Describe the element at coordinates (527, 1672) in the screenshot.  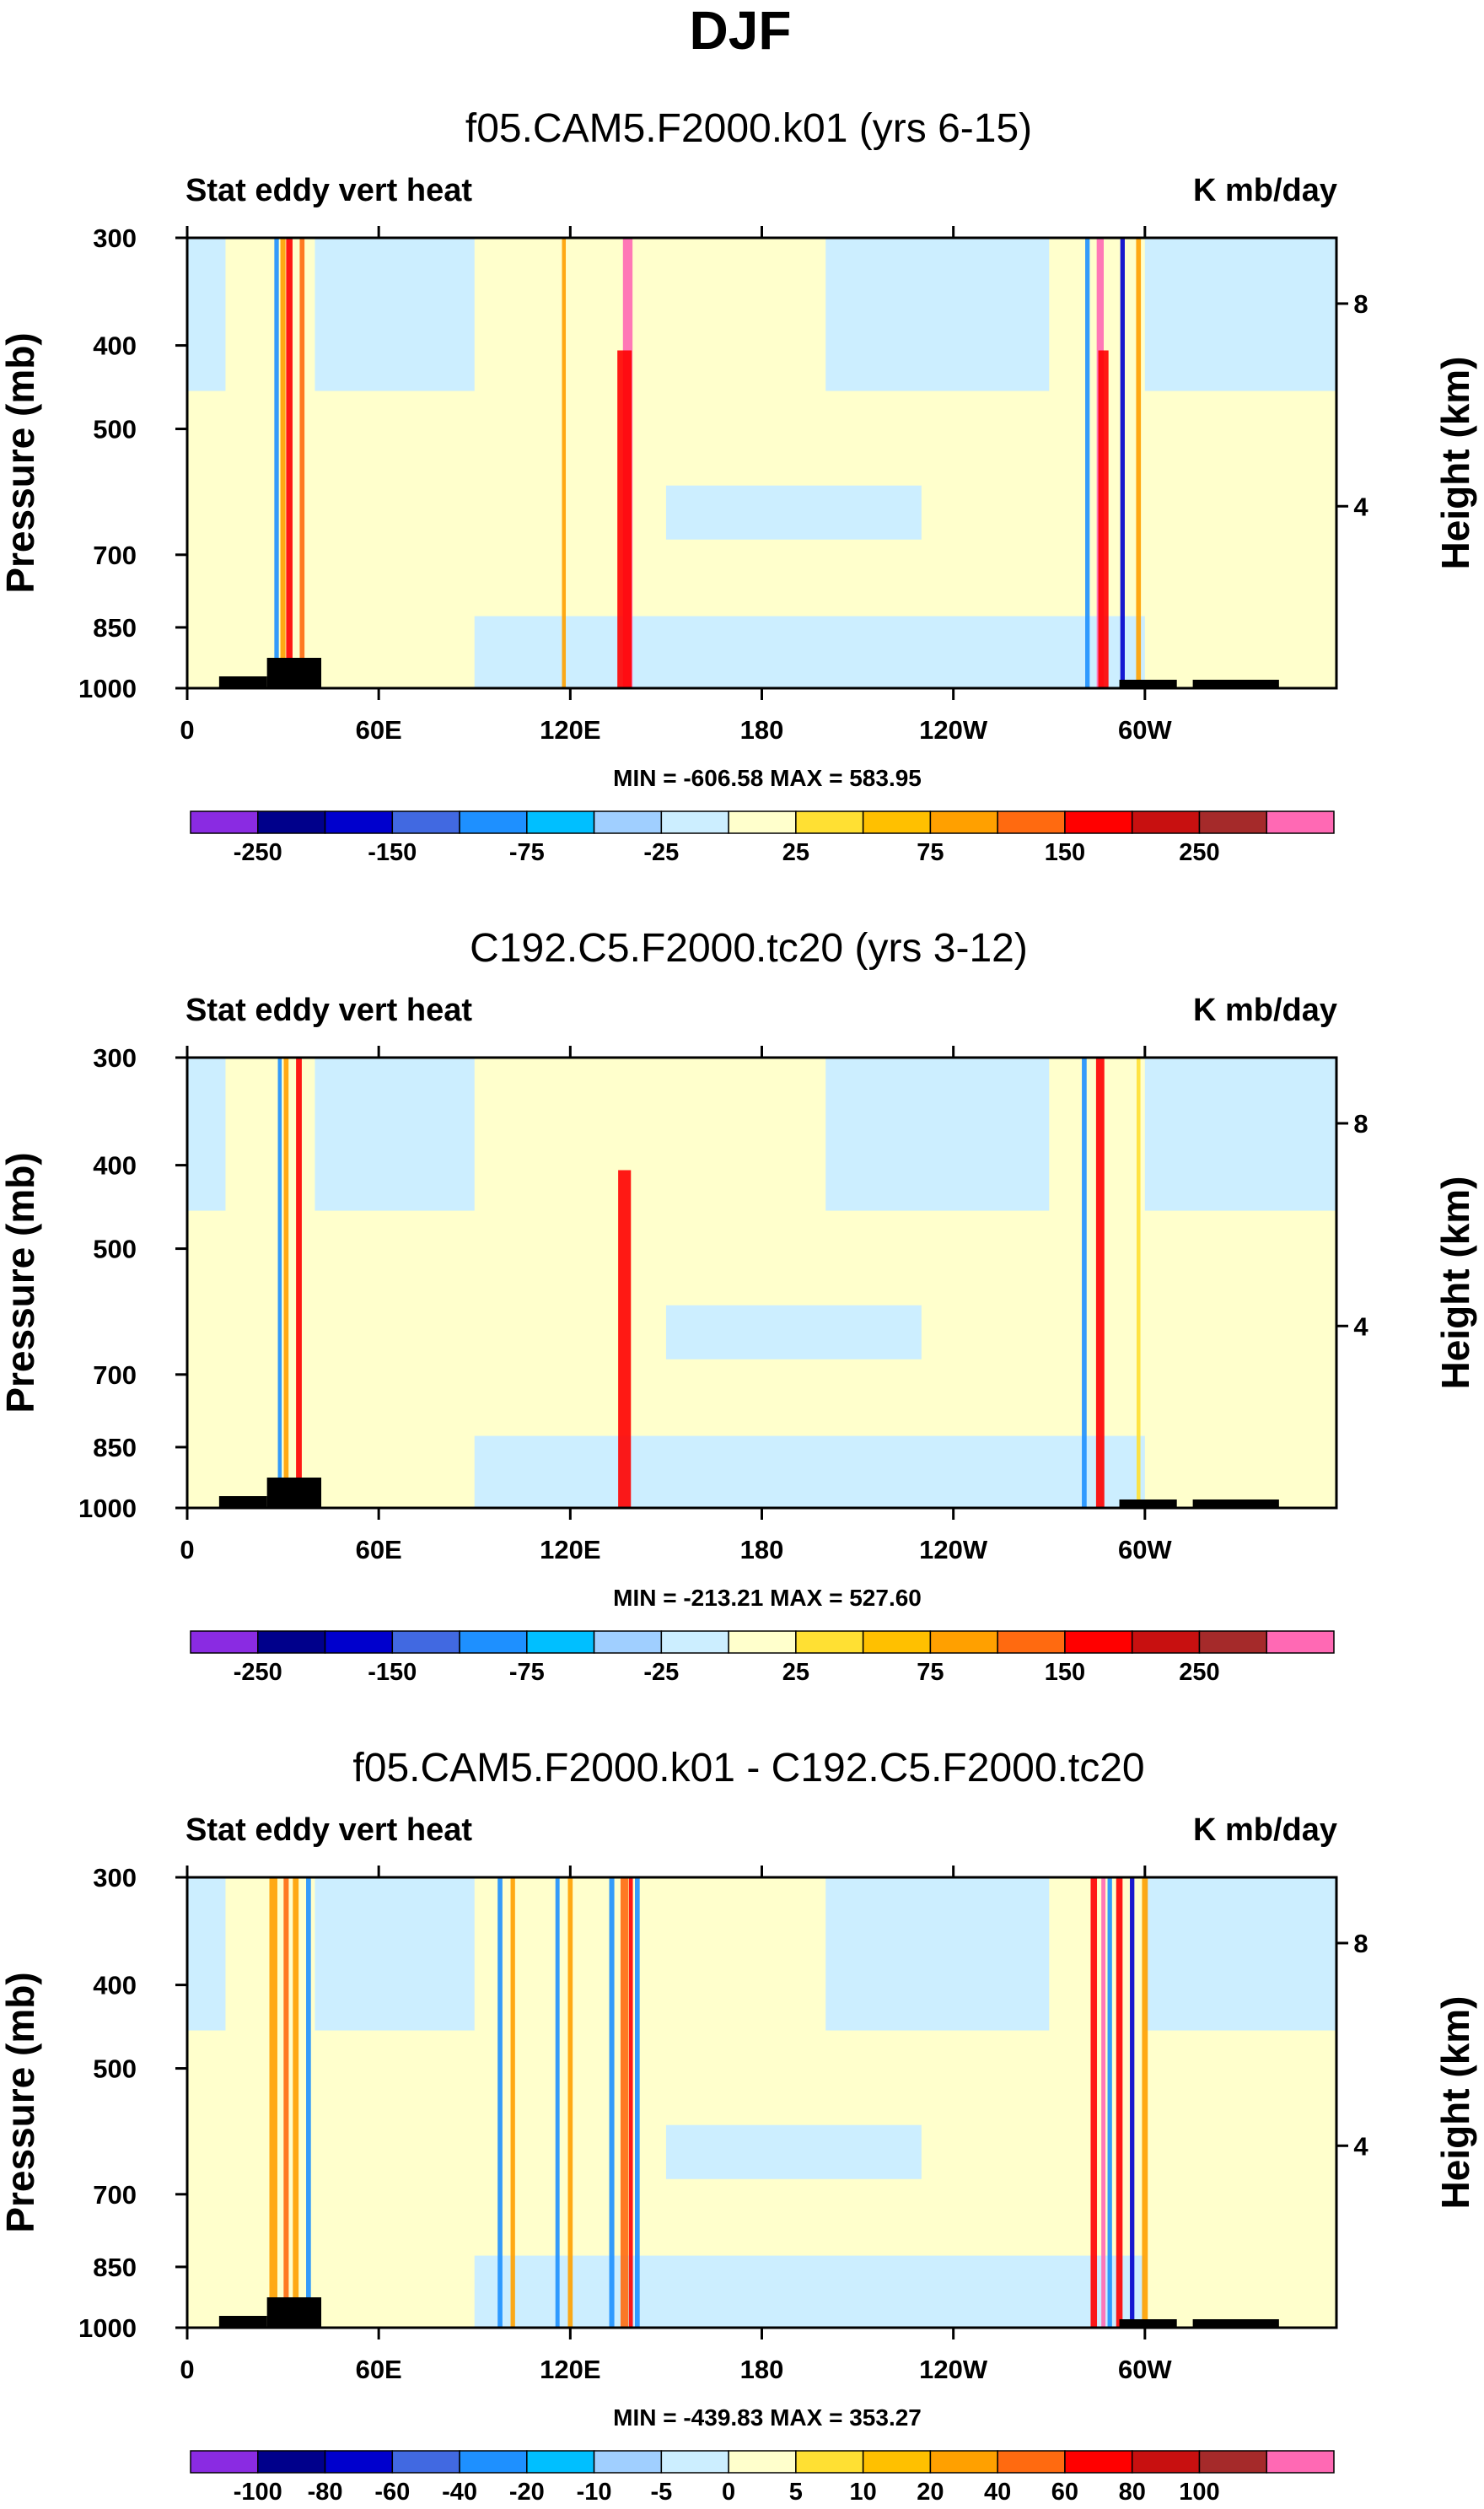
I see `colorbar-label: -75` at that location.